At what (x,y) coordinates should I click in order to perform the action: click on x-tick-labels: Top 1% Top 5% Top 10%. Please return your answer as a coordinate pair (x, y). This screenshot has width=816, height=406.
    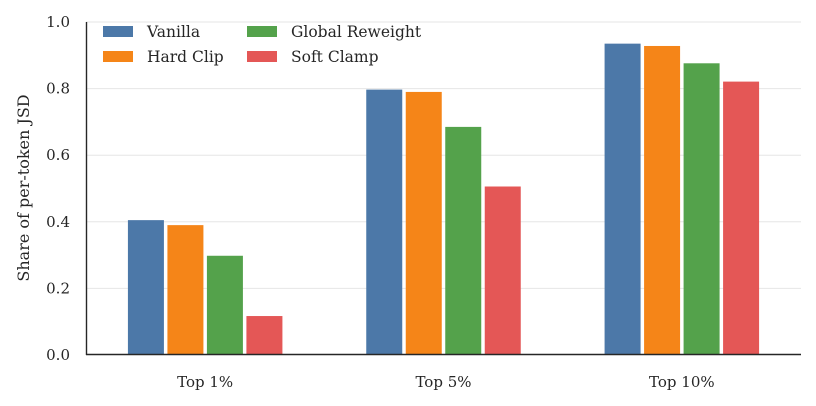
    Looking at the image, I should click on (445, 382).